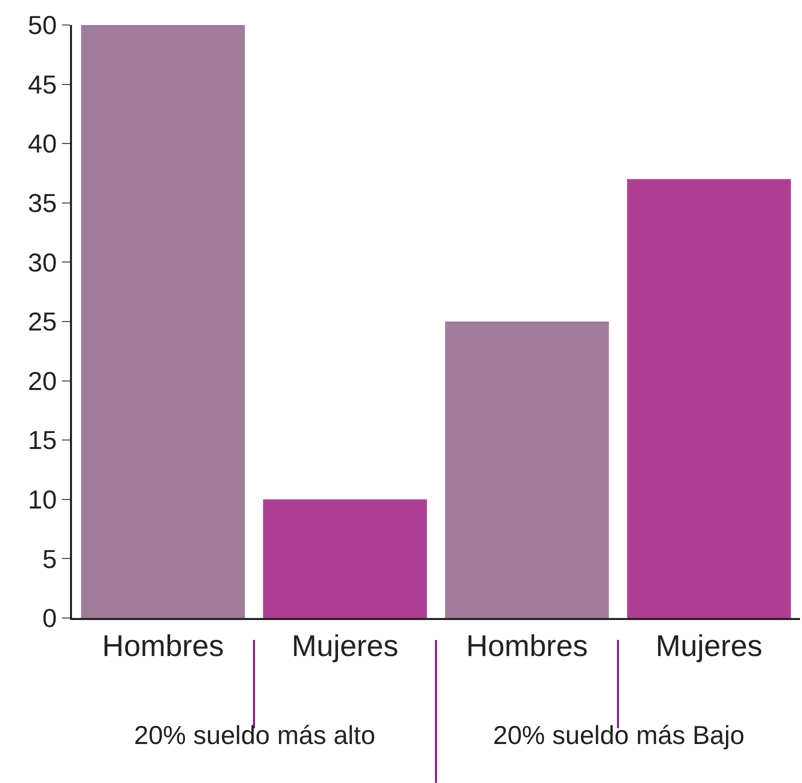 The width and height of the screenshot is (802, 783). I want to click on text: 20% sueldo más Bajo, so click(618, 735).